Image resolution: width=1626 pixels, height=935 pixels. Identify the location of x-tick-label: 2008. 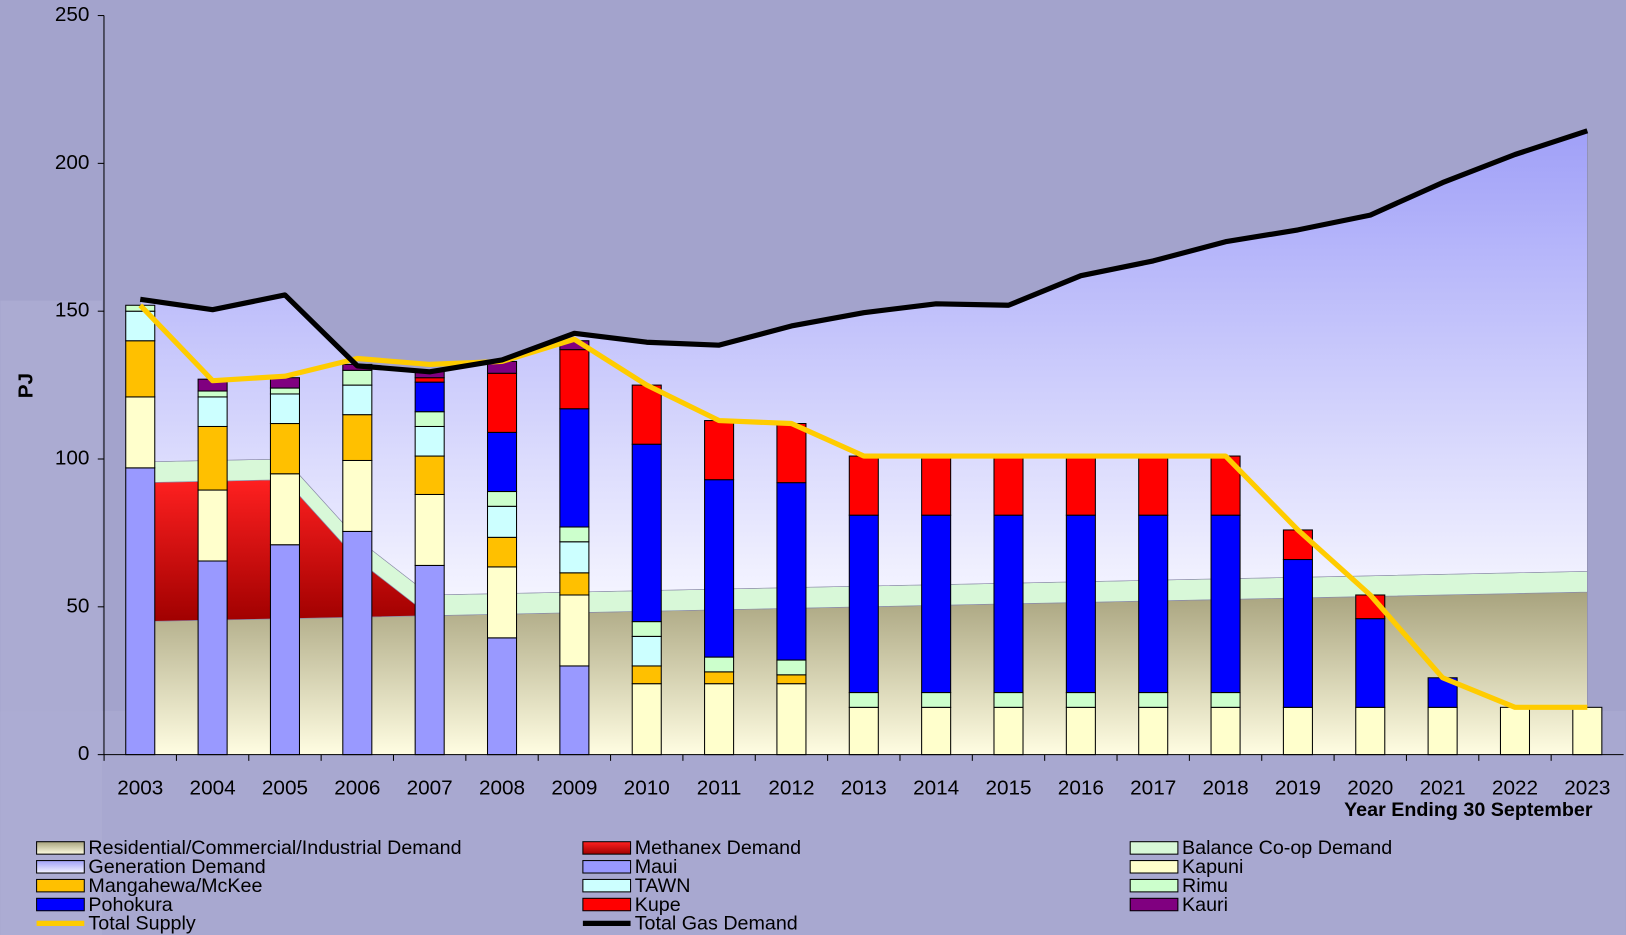
(502, 787).